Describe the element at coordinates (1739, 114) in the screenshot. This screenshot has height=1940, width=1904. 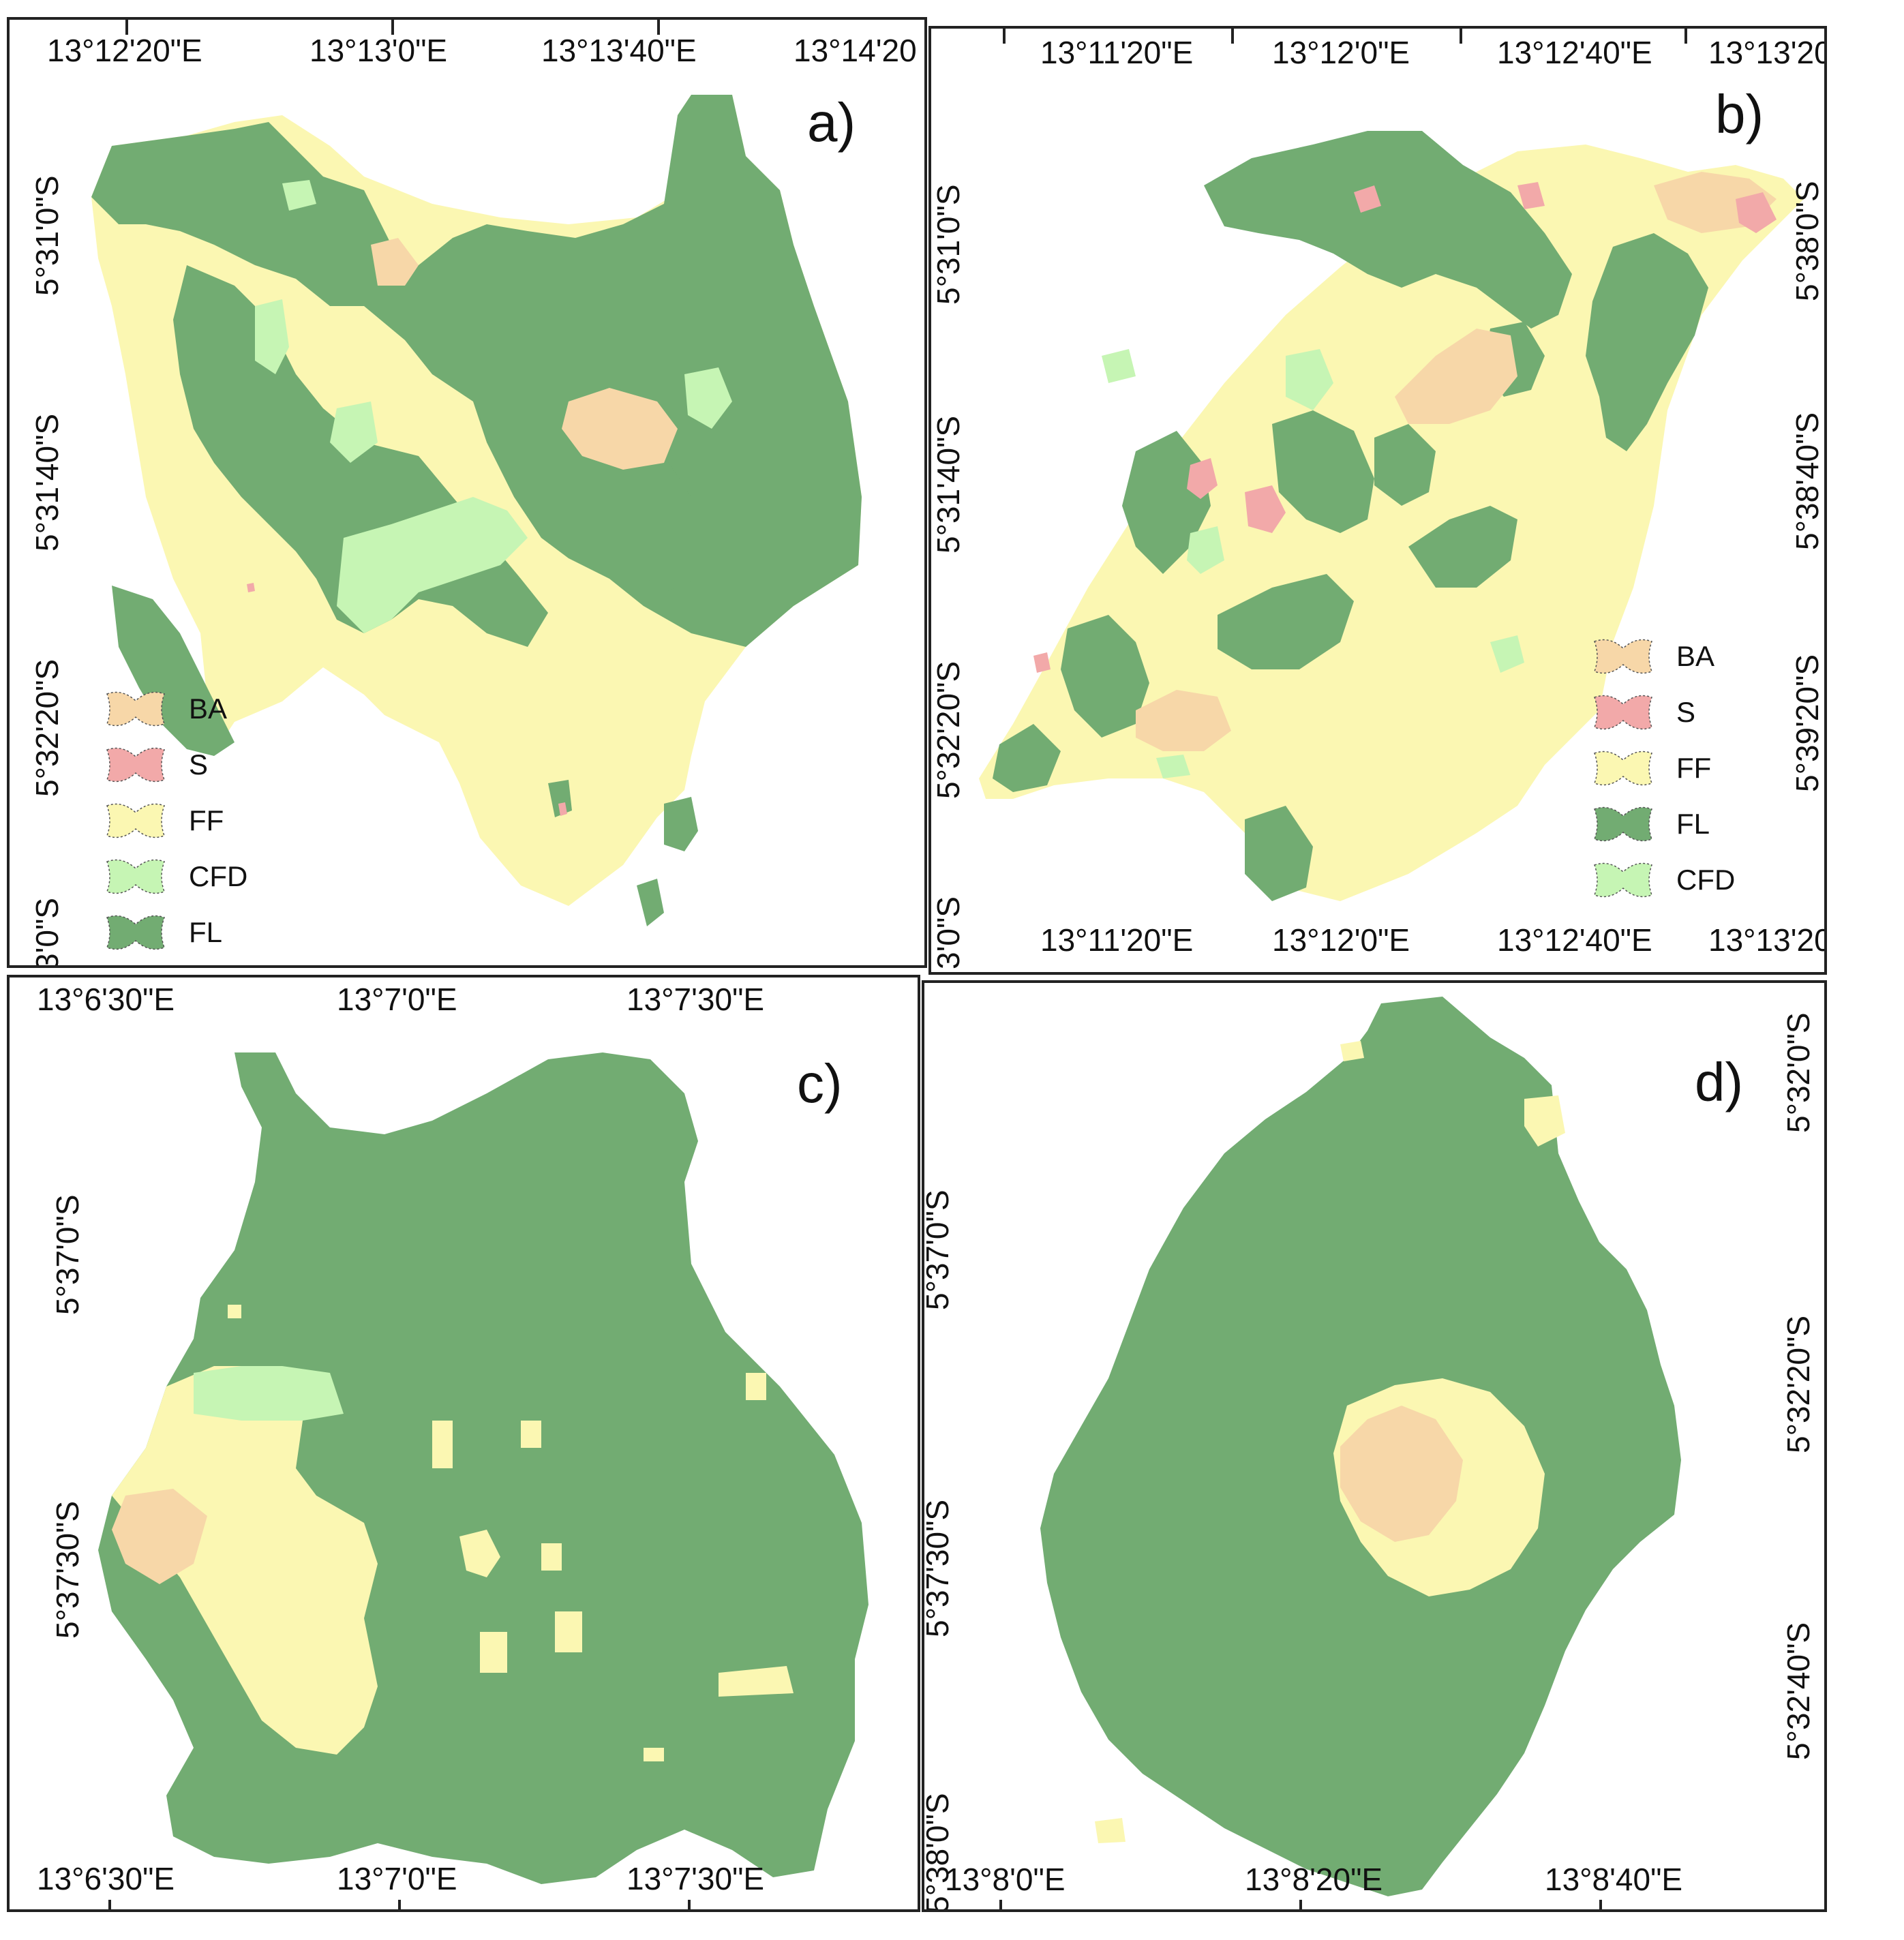
I see `panel-label: b)` at that location.